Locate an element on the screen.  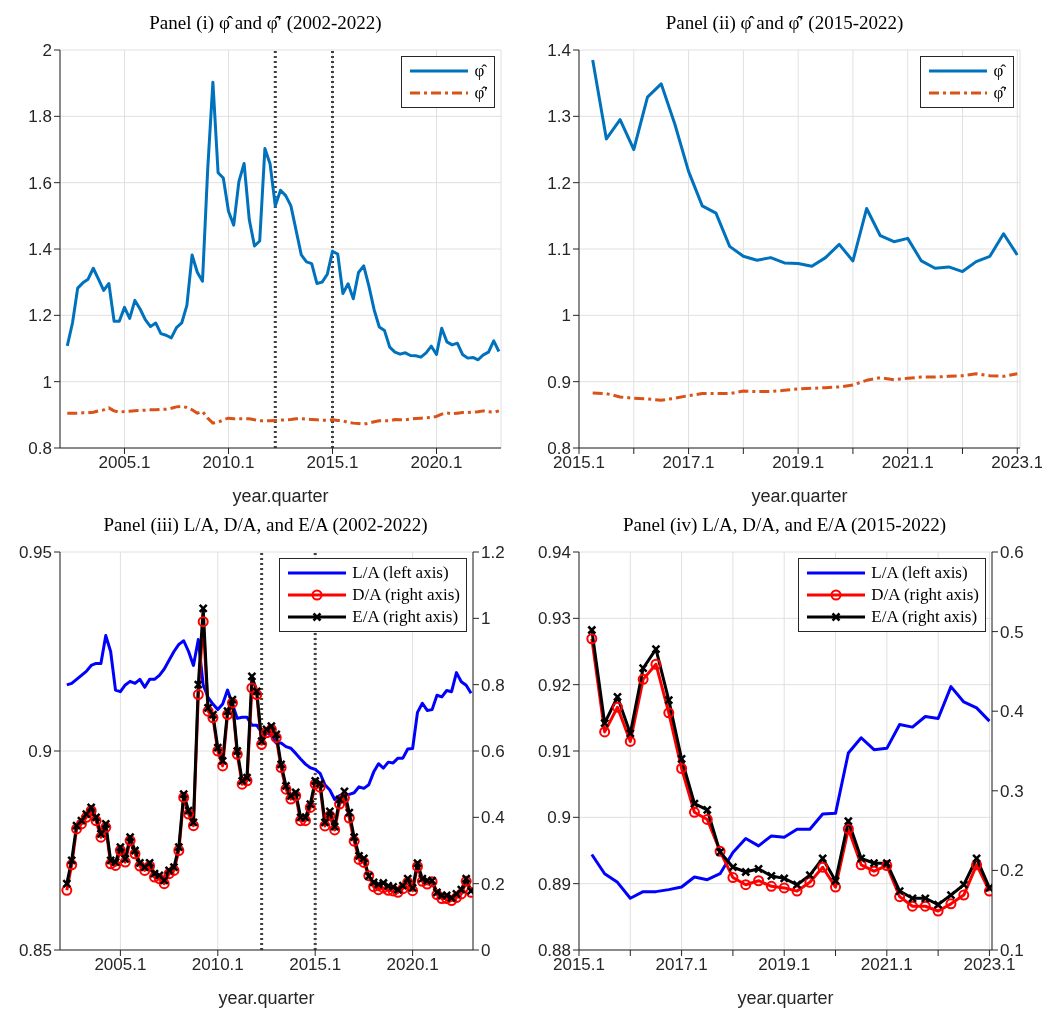
y-tick-label: 0.95 is located at coordinates (35, 553).